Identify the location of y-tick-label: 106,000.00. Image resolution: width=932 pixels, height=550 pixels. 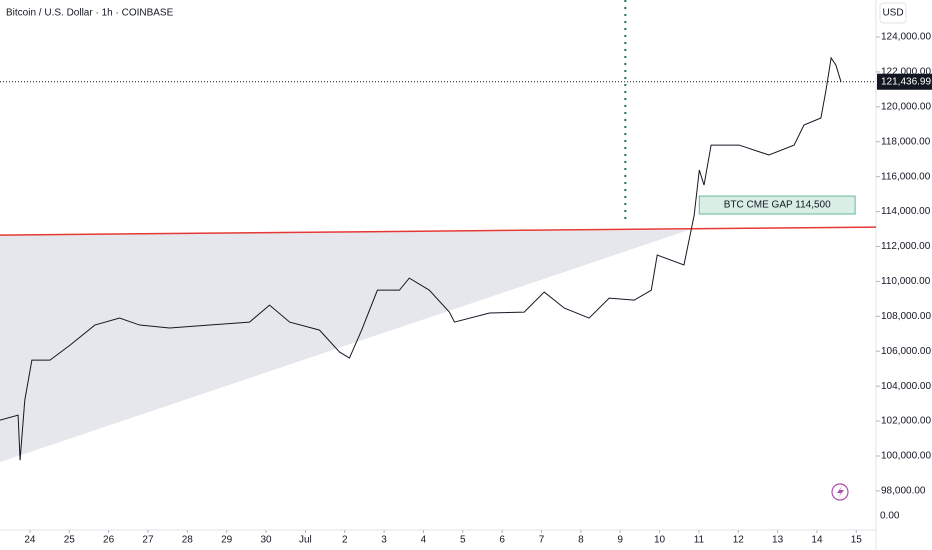
(906, 351).